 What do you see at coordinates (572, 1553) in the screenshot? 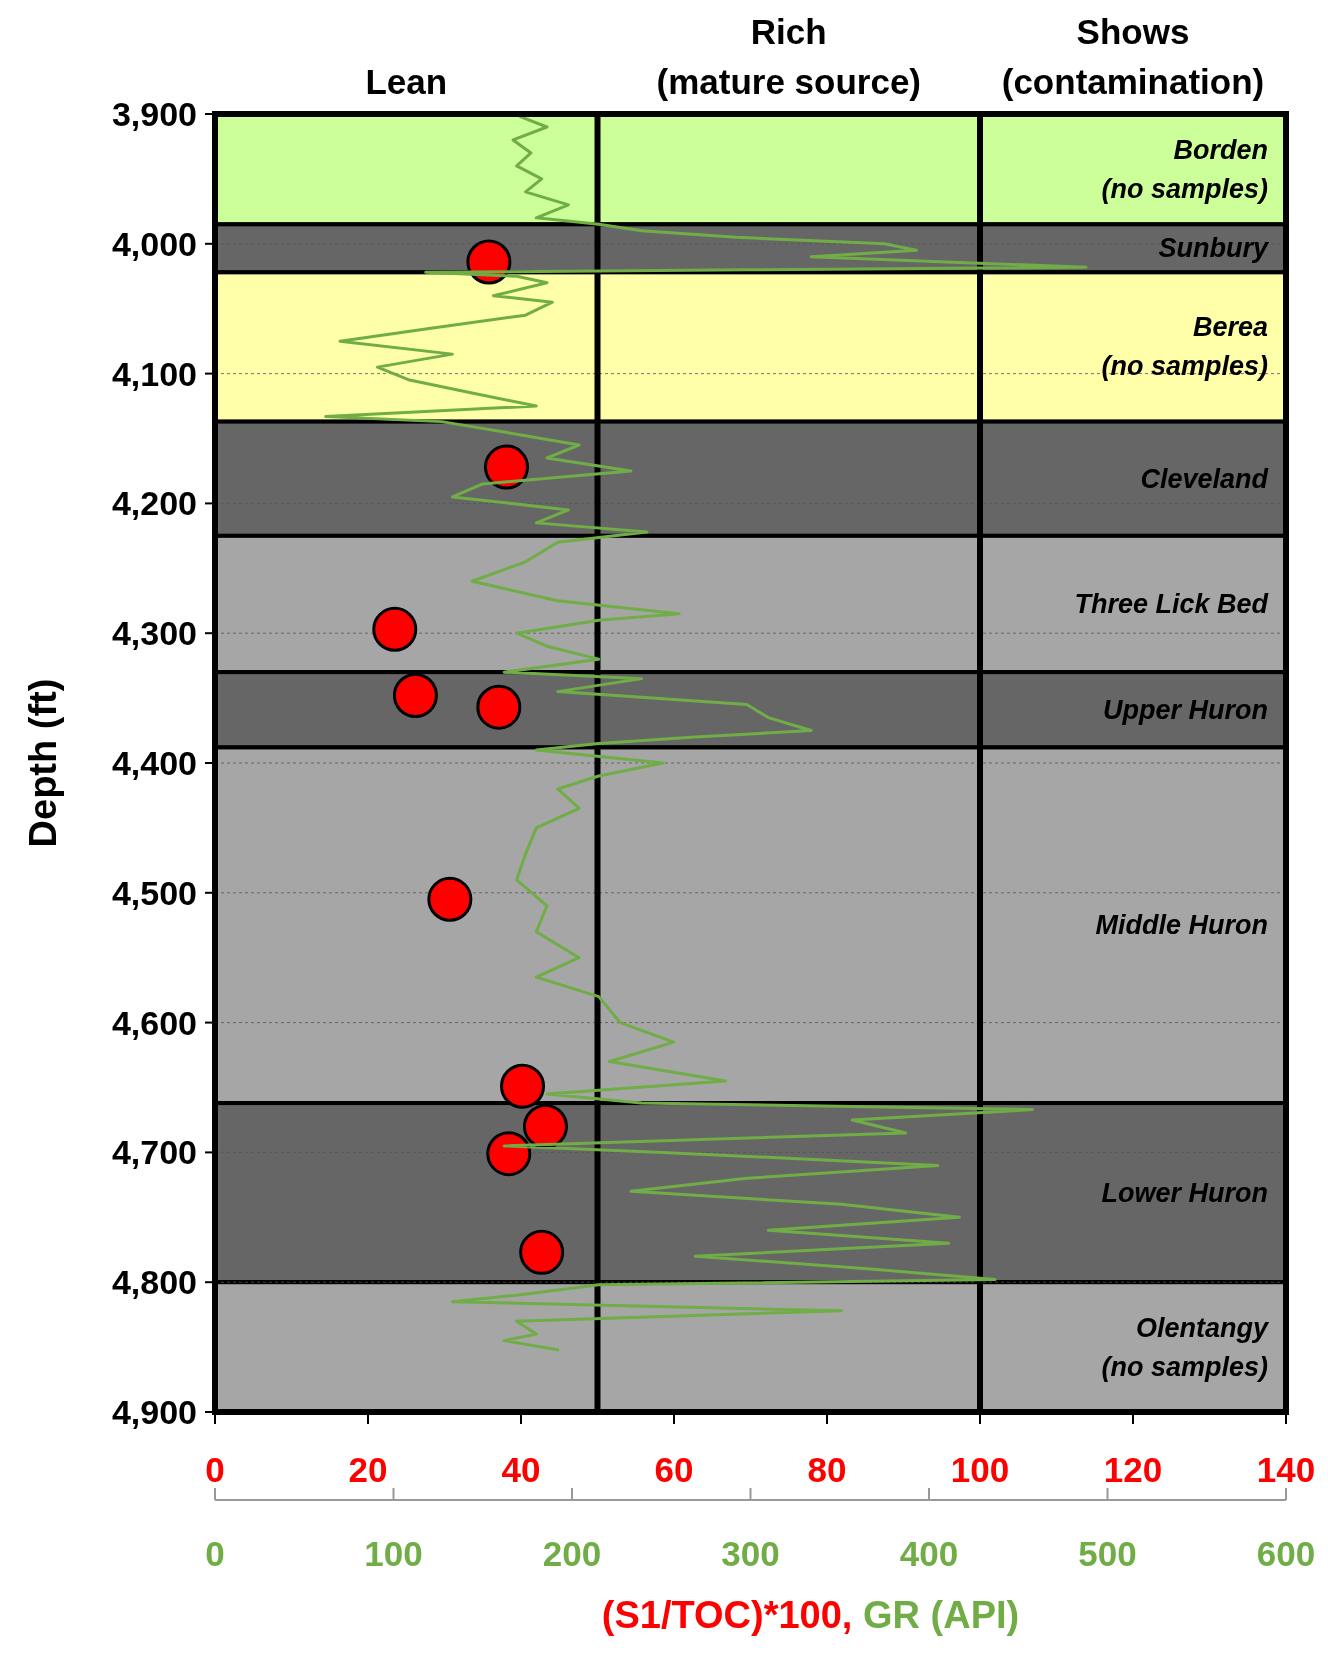
I see `x2-tick-label: 200` at bounding box center [572, 1553].